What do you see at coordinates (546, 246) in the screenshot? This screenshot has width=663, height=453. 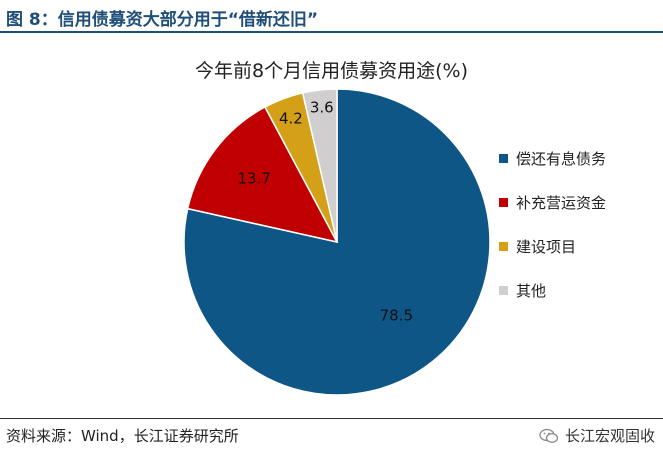 I see `legend-label: 建设项目` at bounding box center [546, 246].